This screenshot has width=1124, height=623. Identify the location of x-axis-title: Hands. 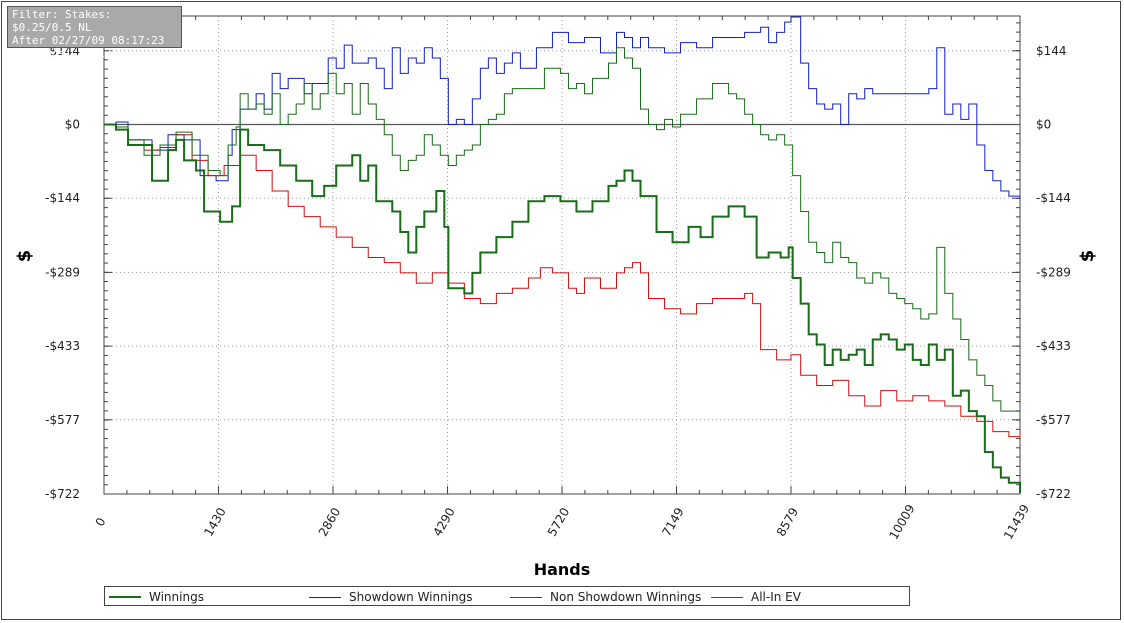
(562, 569).